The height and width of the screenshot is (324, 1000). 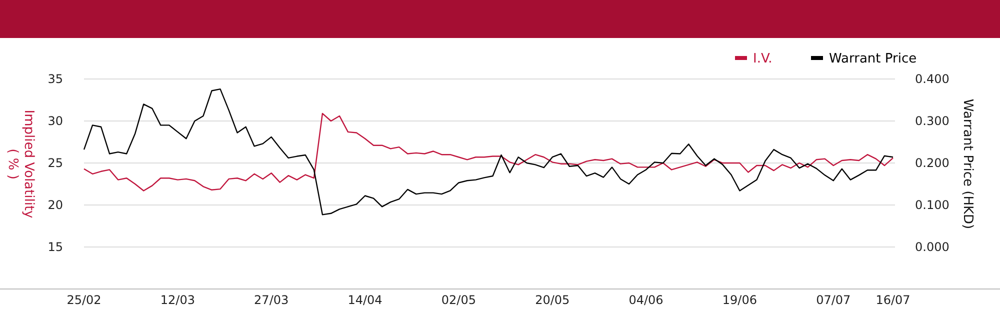 I want to click on y-axis-title: Implied Volatility ( % ), so click(x=20, y=164).